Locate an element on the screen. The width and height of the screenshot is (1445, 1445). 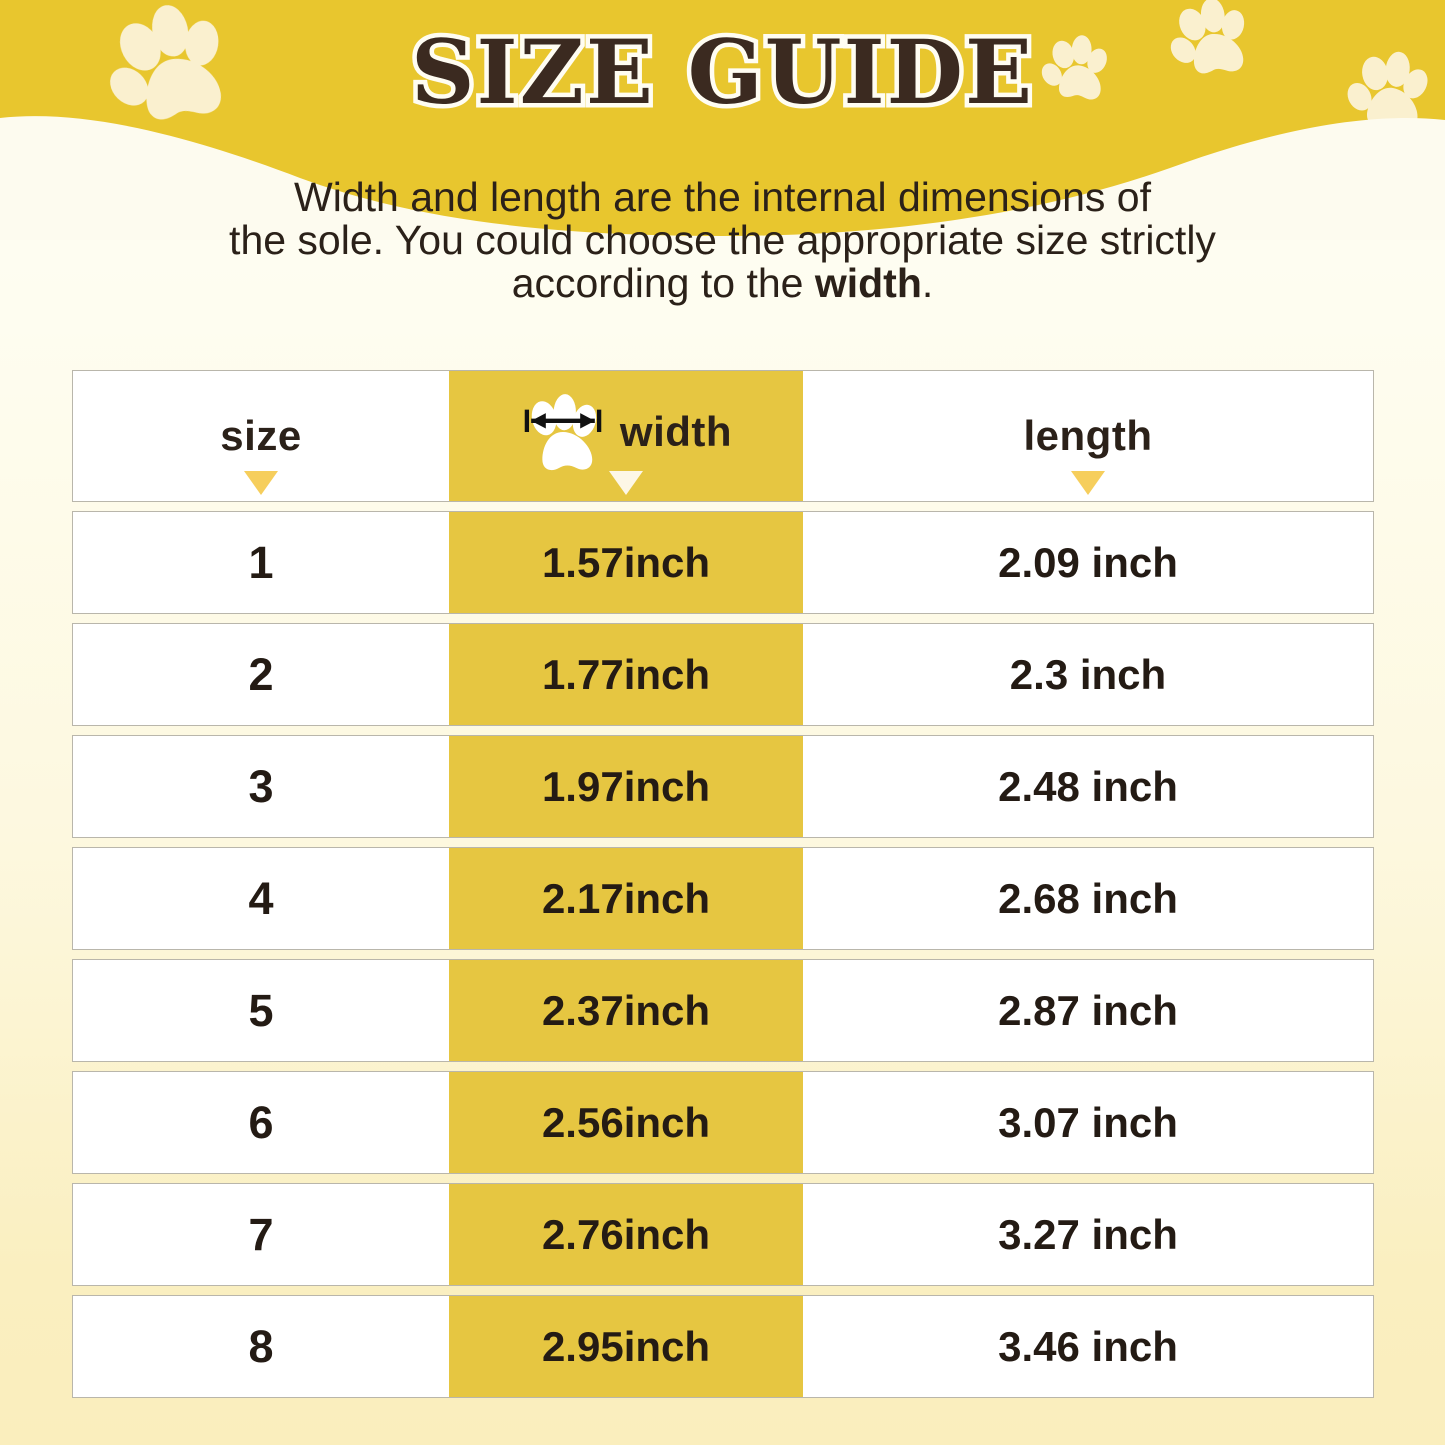
cell-length: 2.87 inch is located at coordinates (1088, 1010).